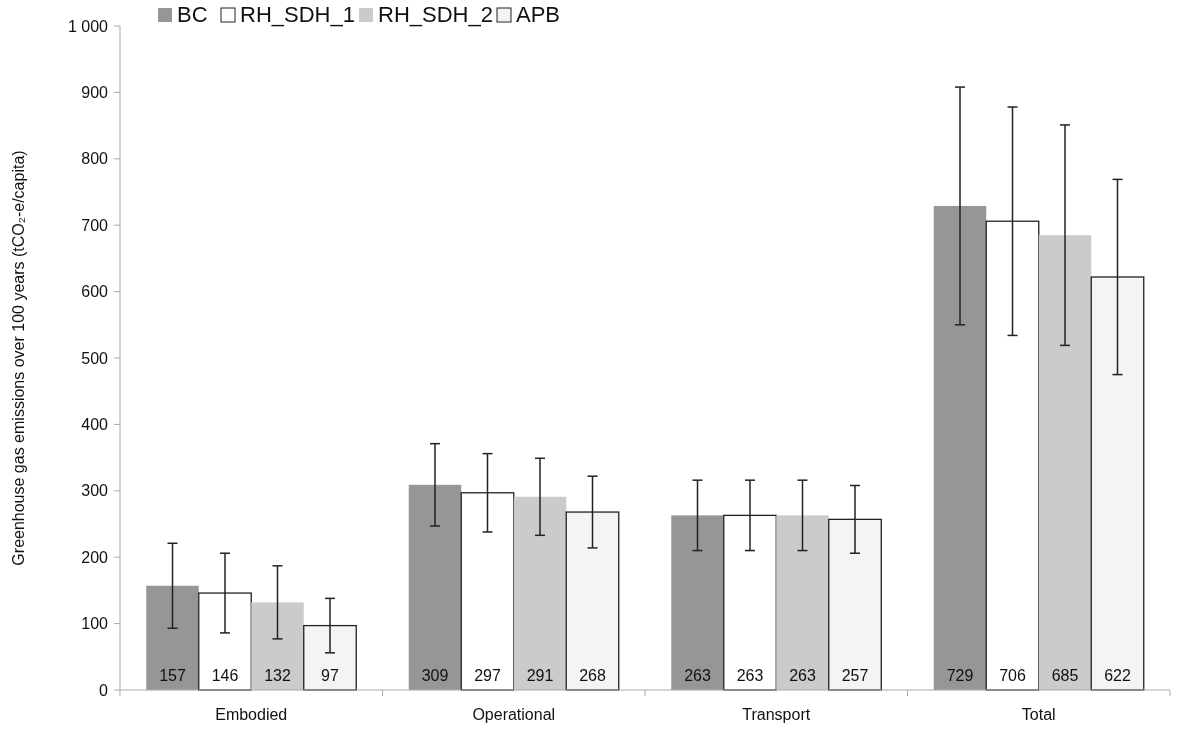  I want to click on y-tick-label: 900, so click(95, 92).